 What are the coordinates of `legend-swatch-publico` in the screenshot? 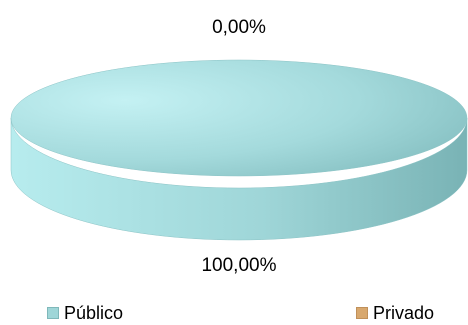 It's located at (53, 313).